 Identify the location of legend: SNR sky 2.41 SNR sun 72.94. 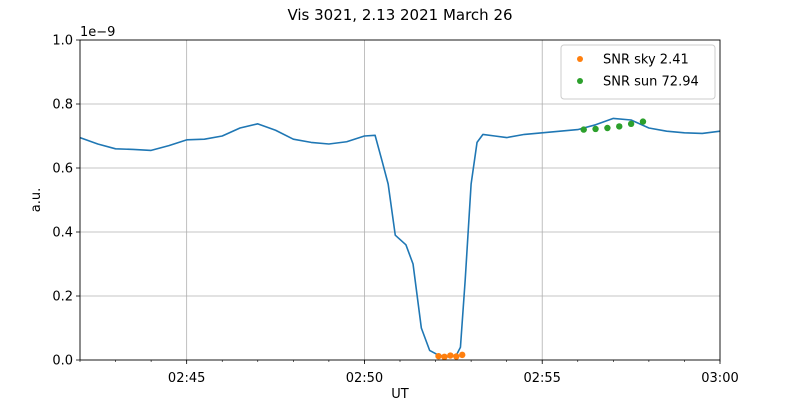
(638, 72).